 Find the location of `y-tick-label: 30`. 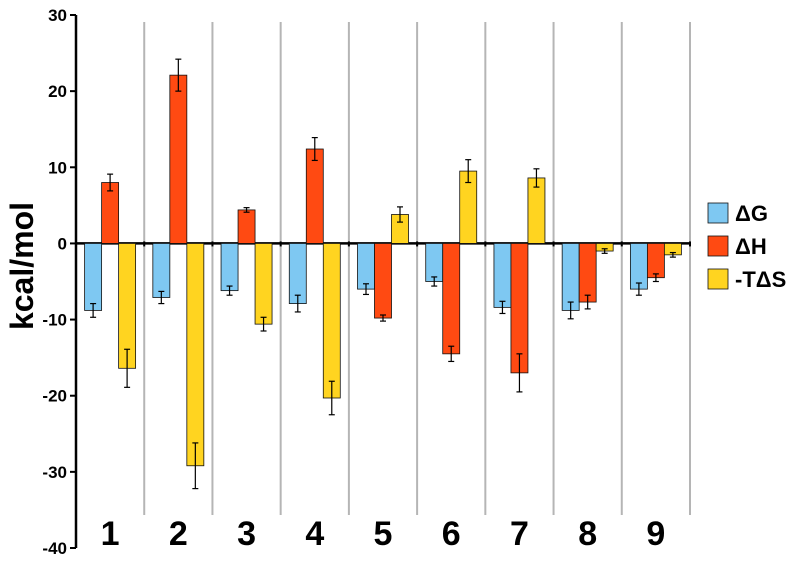

y-tick-label: 30 is located at coordinates (57, 15).